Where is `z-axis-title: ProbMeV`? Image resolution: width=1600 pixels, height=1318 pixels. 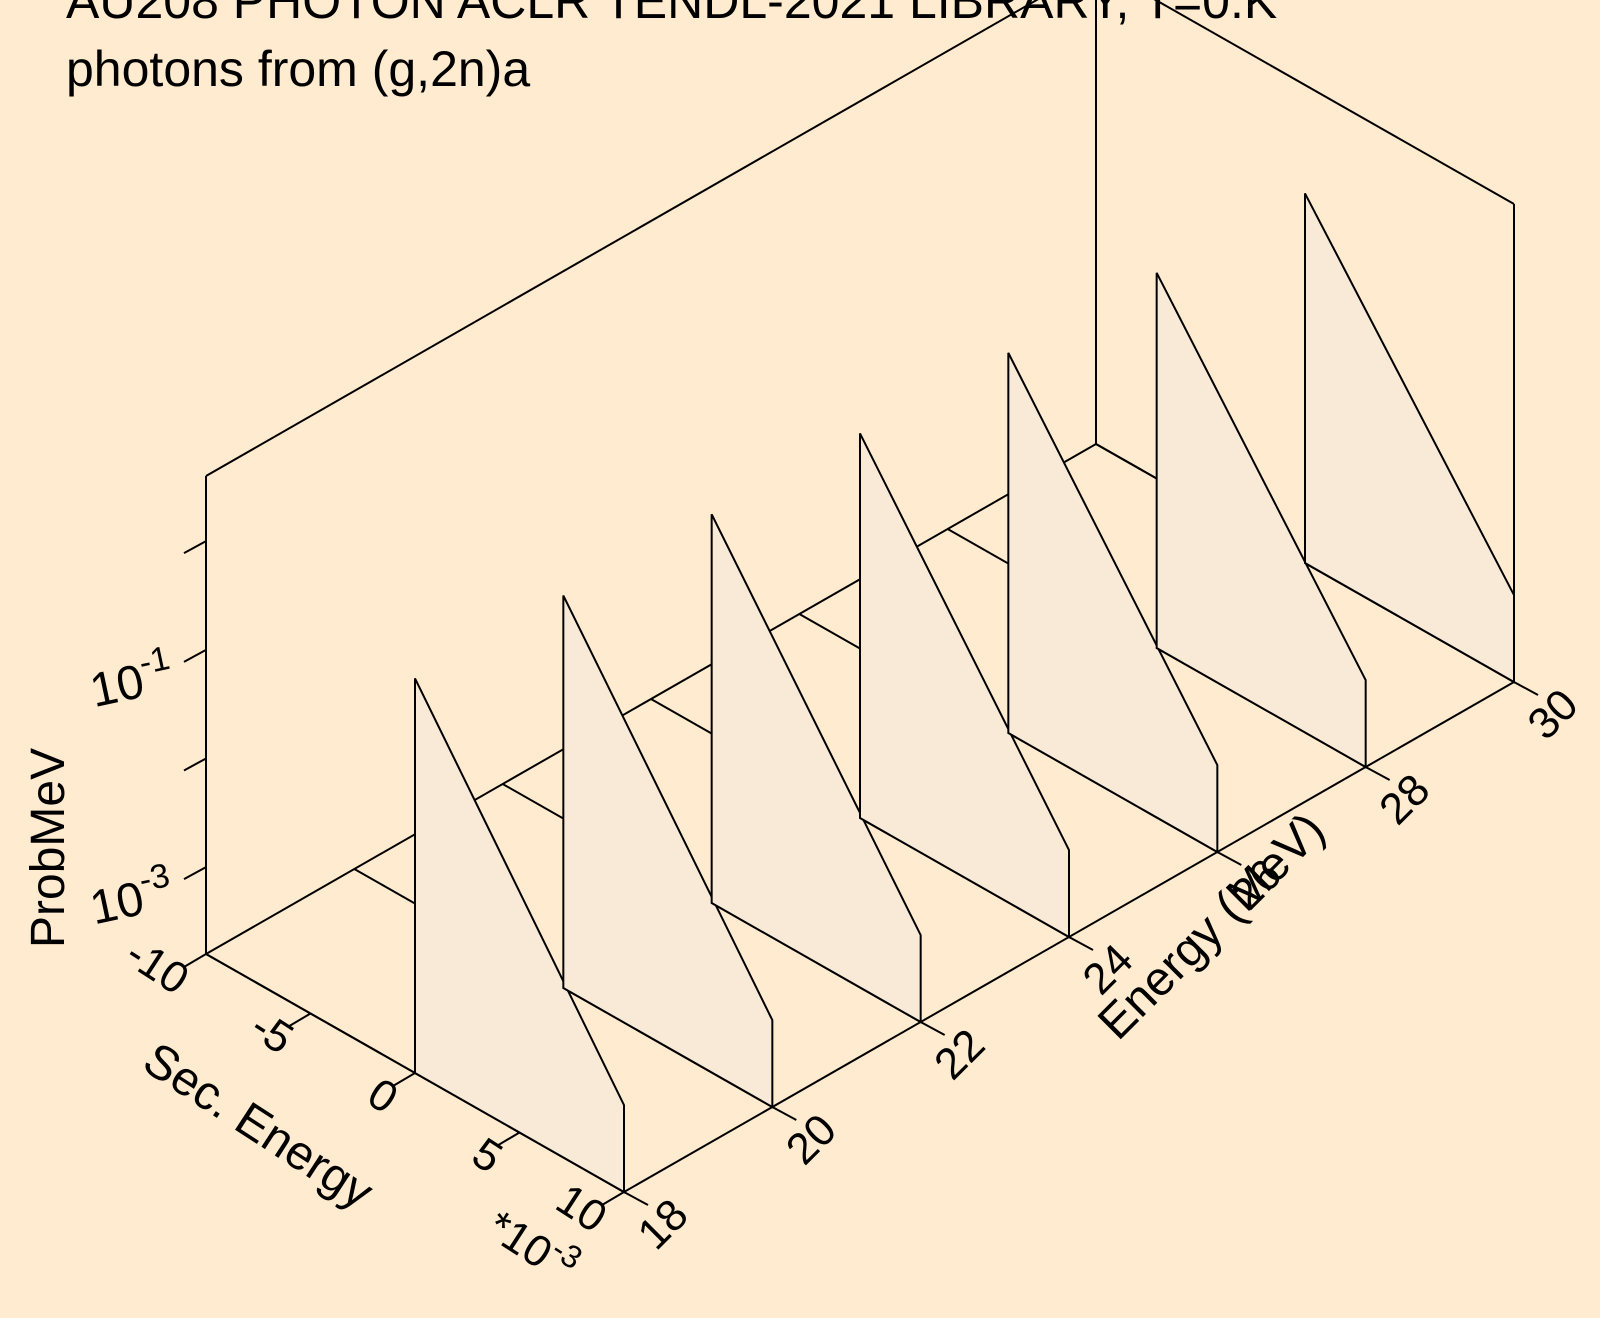
z-axis-title: ProbMeV is located at coordinates (48, 848).